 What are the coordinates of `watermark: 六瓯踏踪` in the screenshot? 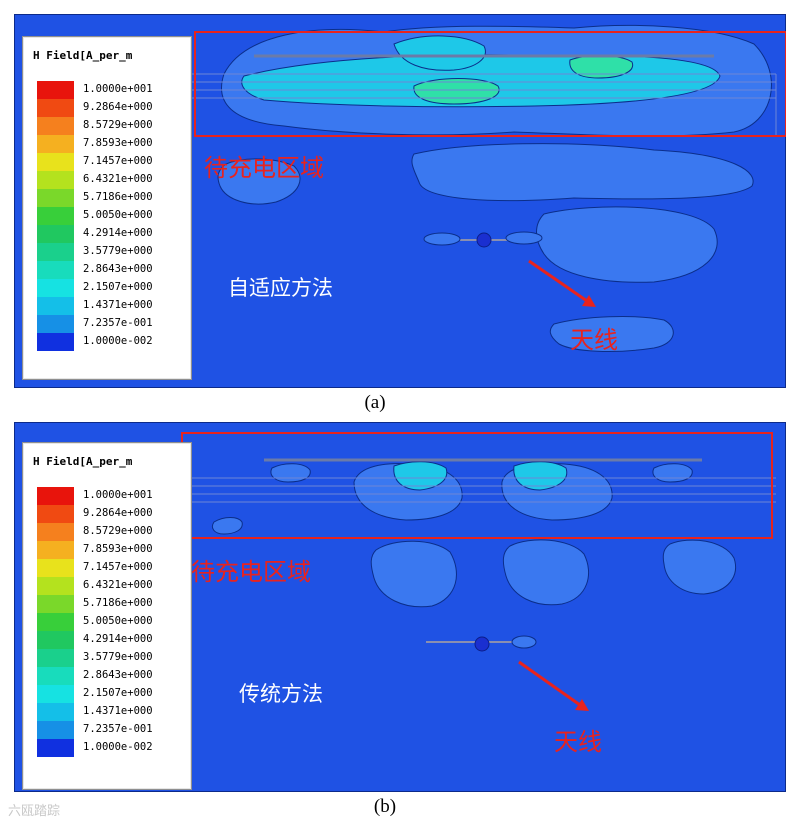 It's located at (34, 811).